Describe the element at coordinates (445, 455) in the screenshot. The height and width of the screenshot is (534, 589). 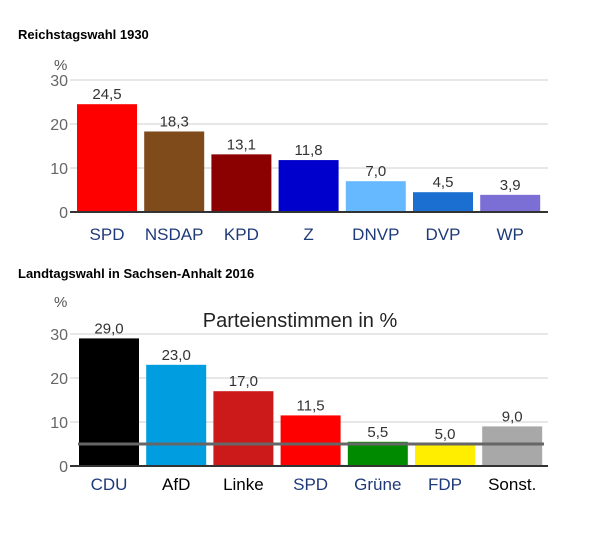
I see `c2-bar-fdp` at that location.